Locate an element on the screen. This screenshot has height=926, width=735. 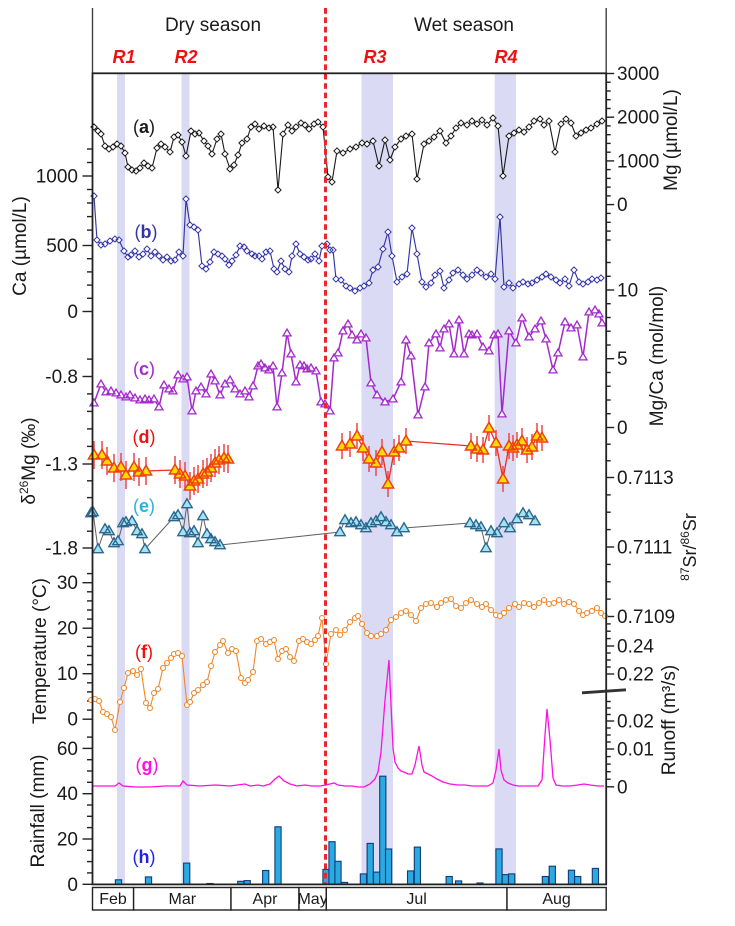
svg-text: Temperature (°C) is located at coordinates (40, 651).